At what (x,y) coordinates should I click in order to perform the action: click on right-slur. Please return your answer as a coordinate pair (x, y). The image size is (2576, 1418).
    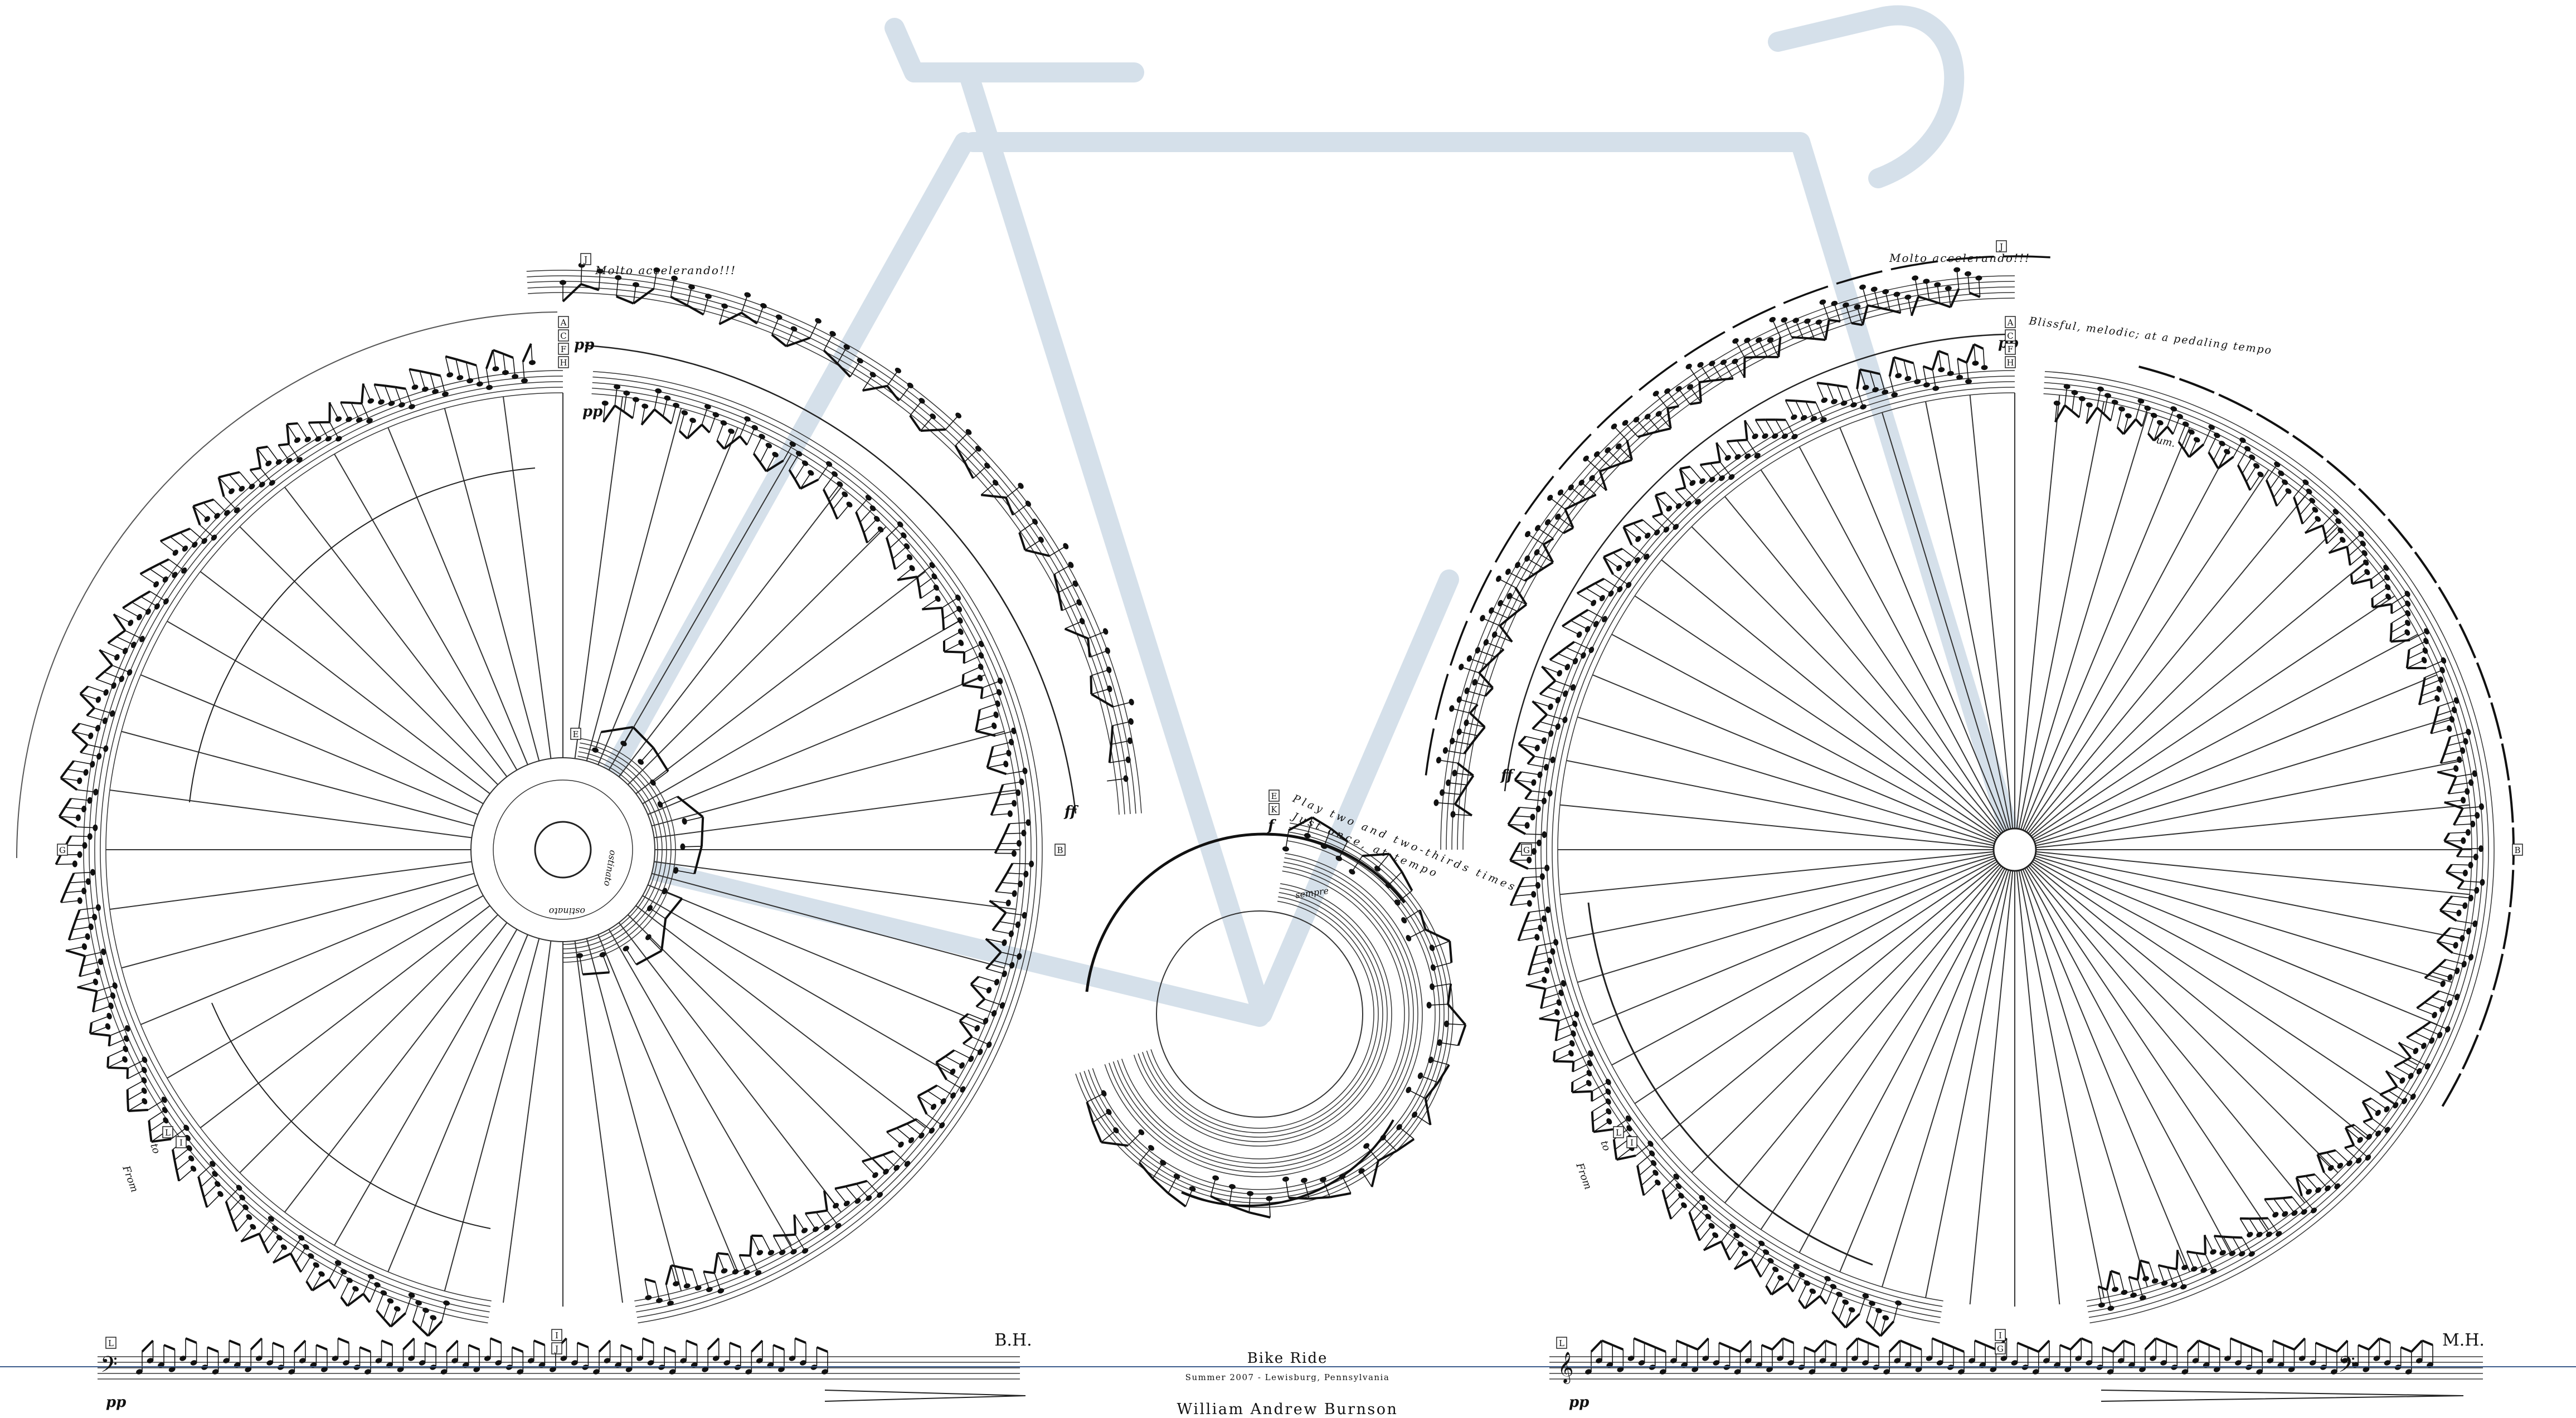
    Looking at the image, I should click on (2273, 423).